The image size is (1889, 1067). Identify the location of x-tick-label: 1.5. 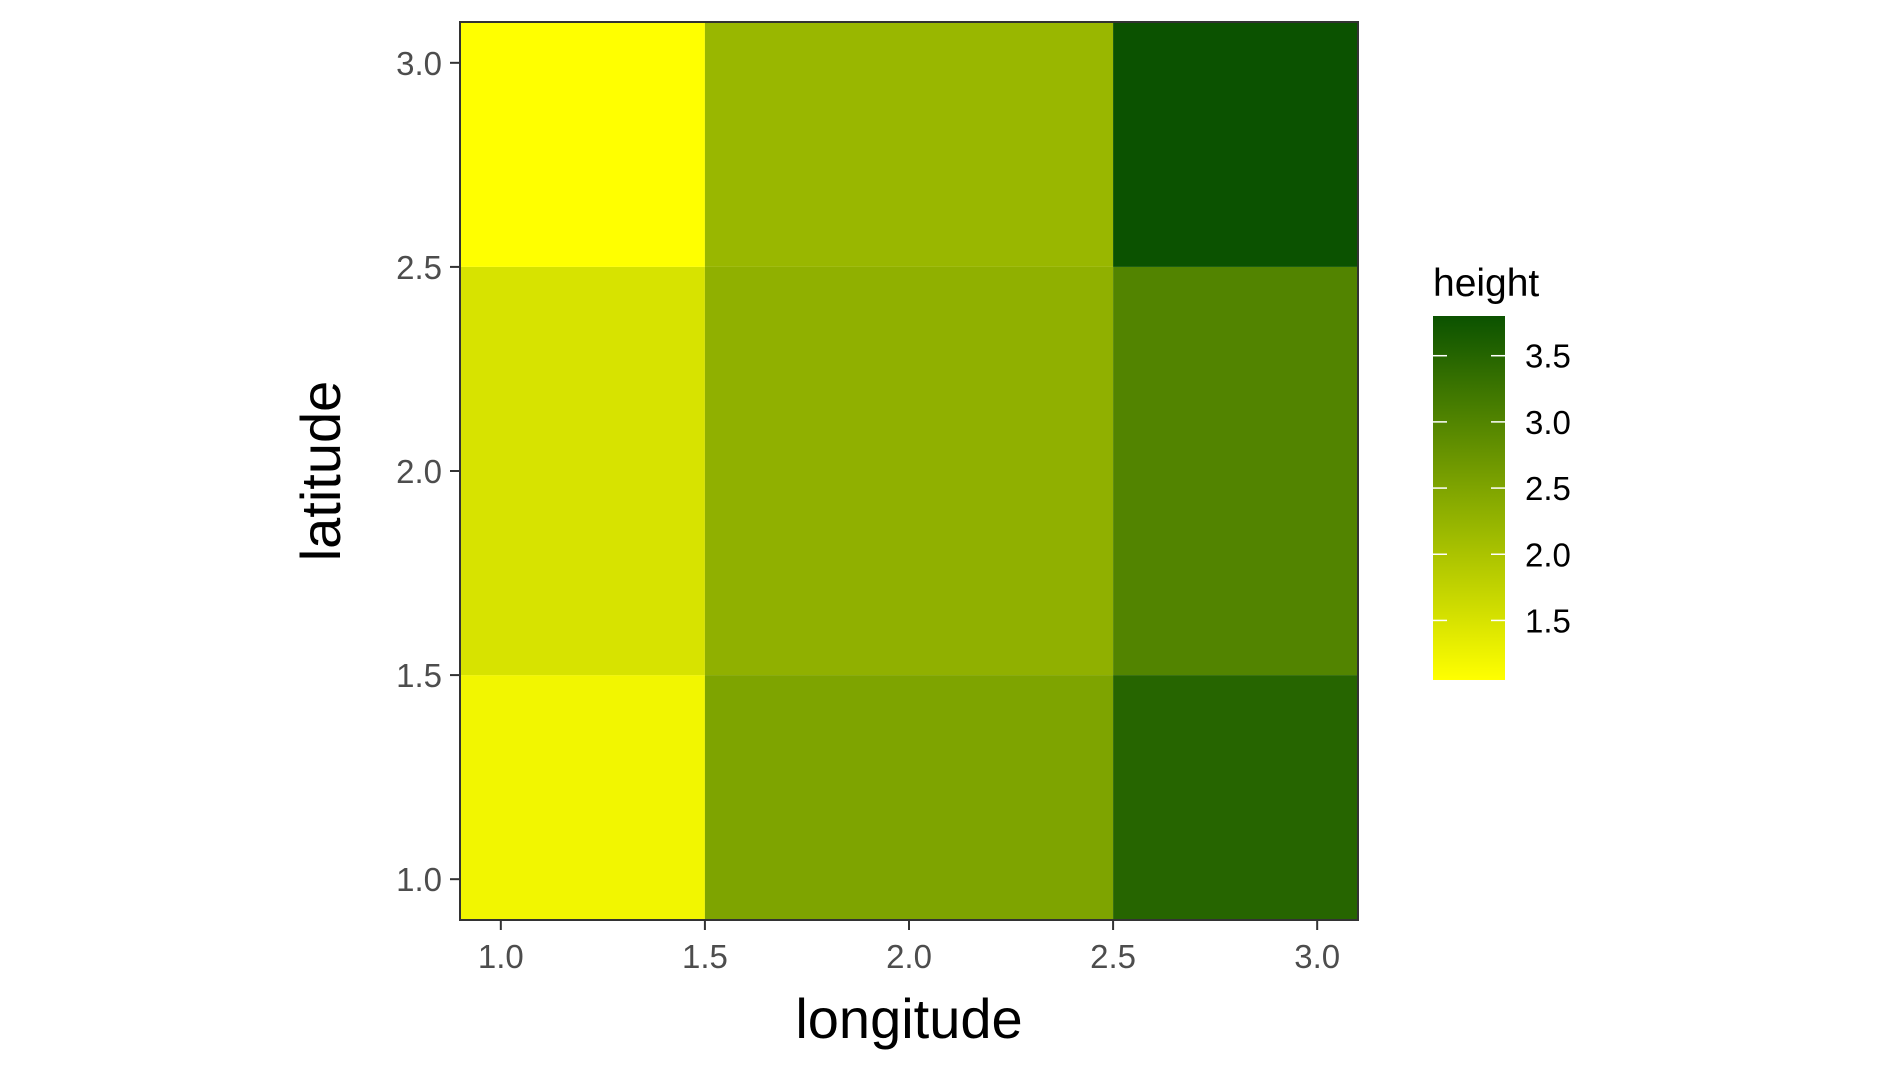
(705, 956).